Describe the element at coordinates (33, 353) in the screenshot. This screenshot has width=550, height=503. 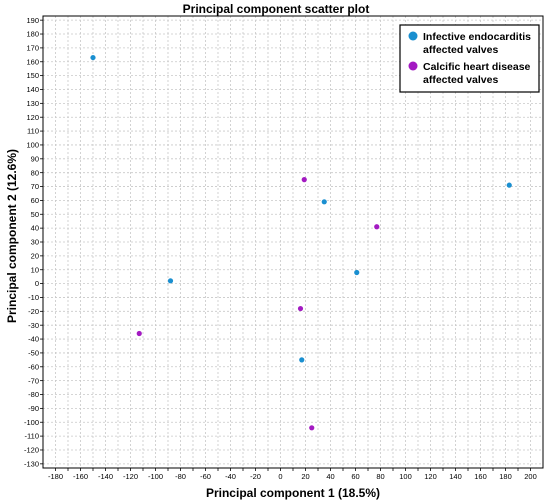
I see `y-tick-label: -50` at that location.